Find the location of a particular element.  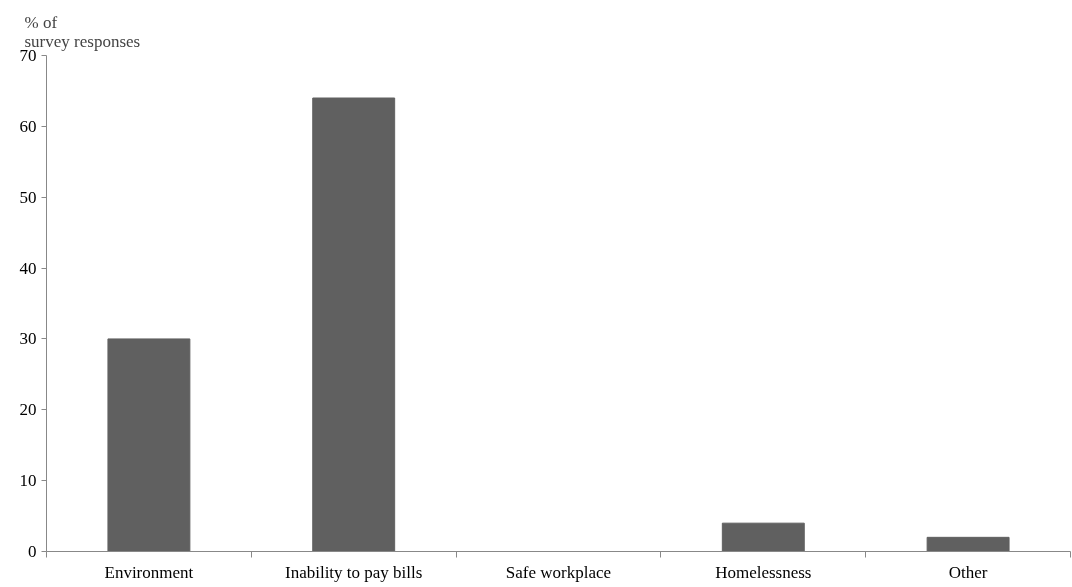

y-tick-label: 60 is located at coordinates (28, 126).